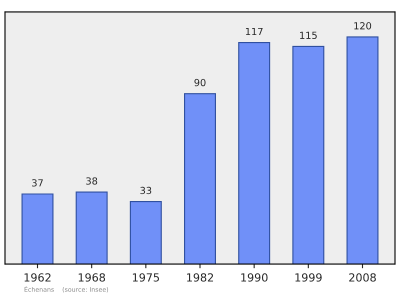  I want to click on data-label: 120, so click(363, 26).